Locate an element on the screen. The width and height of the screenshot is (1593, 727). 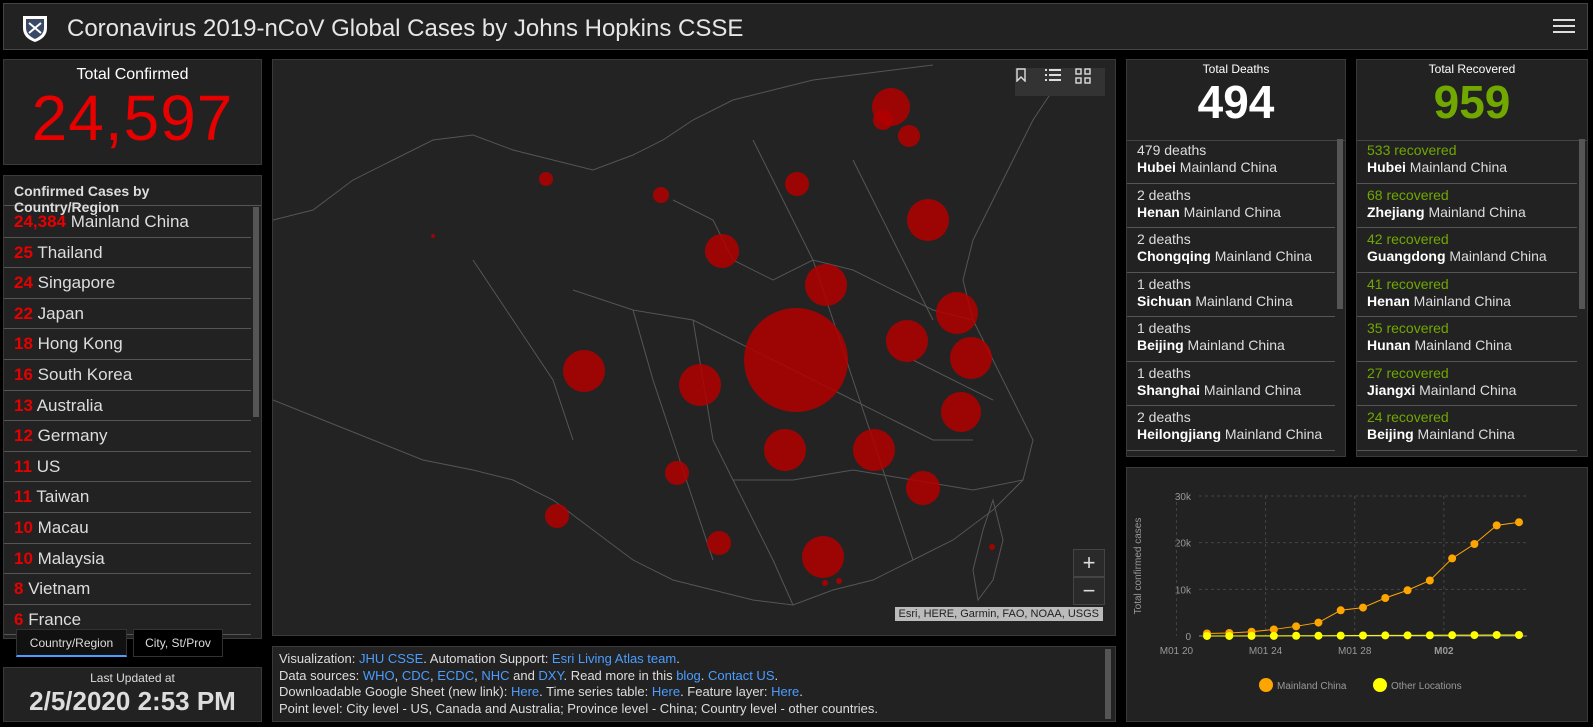
recovered-list-item: 35 recovered Hunan Mainland China is located at coordinates (1467, 339).